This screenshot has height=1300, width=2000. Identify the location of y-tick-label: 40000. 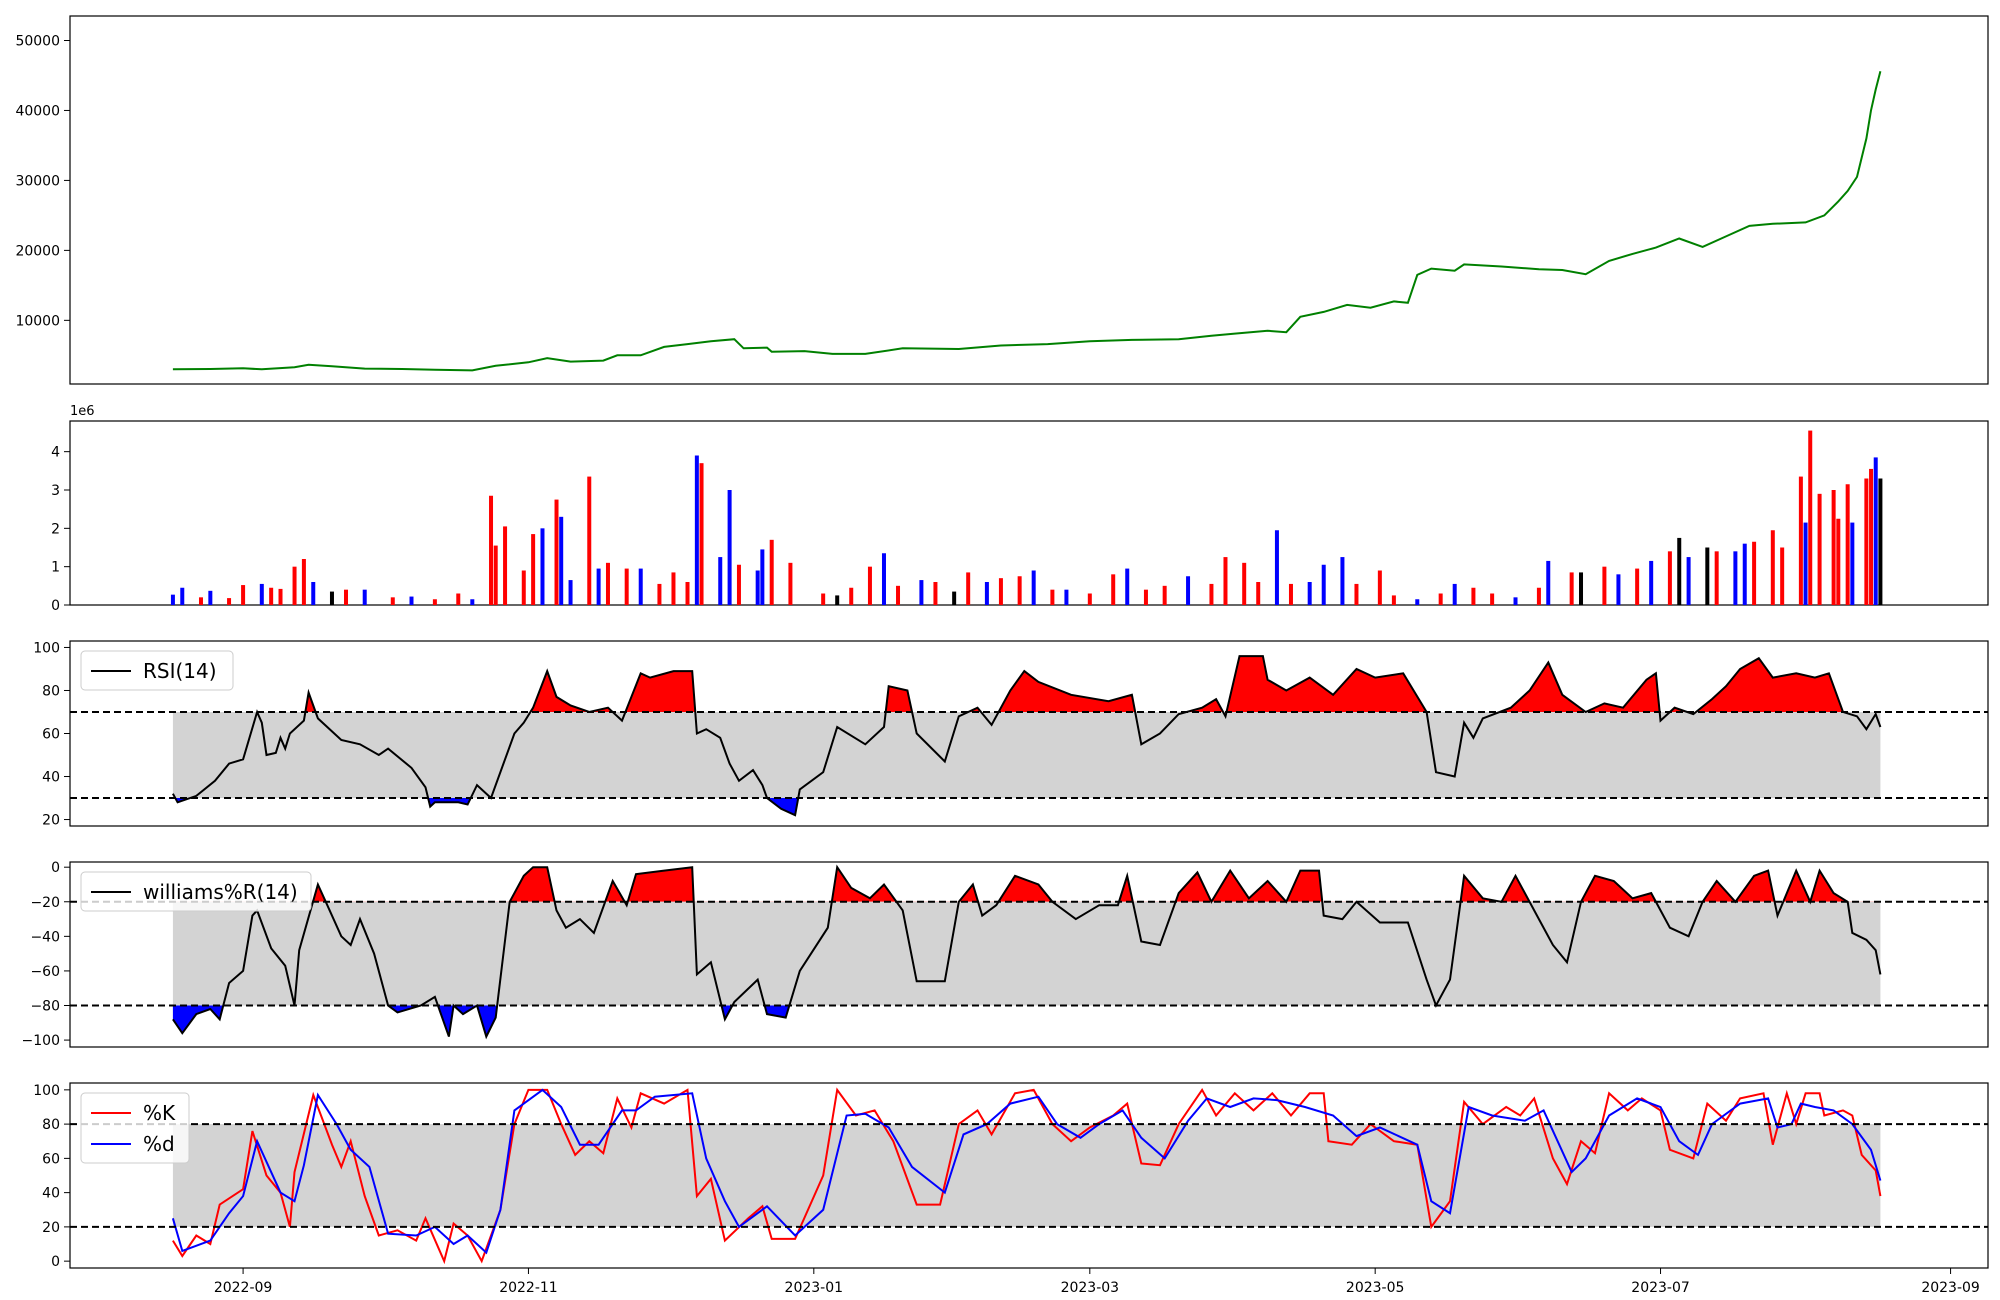
(37, 111).